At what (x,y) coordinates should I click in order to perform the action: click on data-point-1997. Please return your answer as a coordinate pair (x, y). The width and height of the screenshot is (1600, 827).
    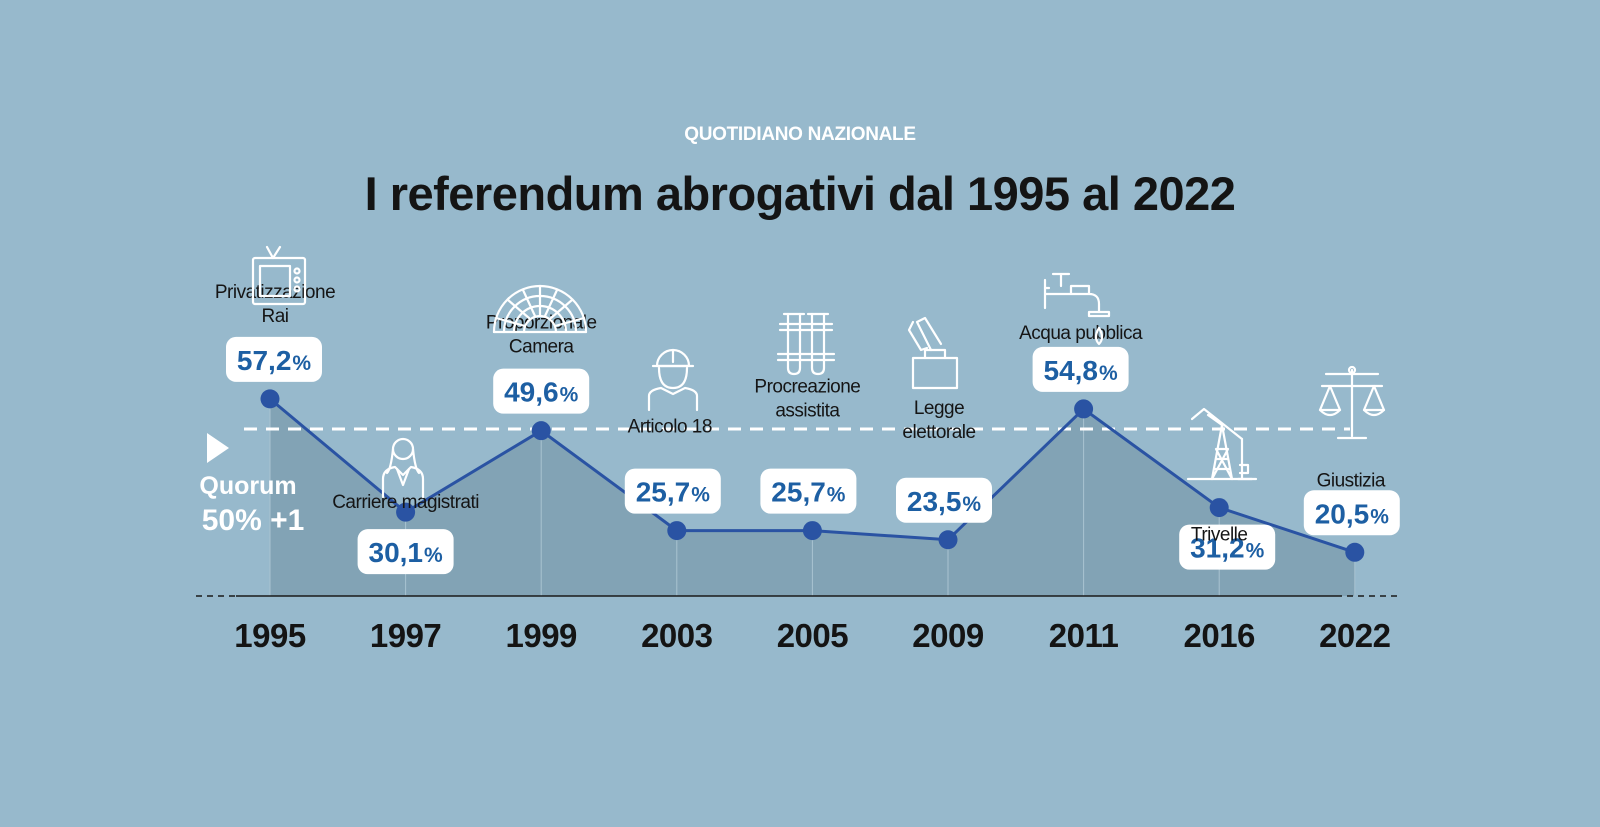
    Looking at the image, I should click on (406, 512).